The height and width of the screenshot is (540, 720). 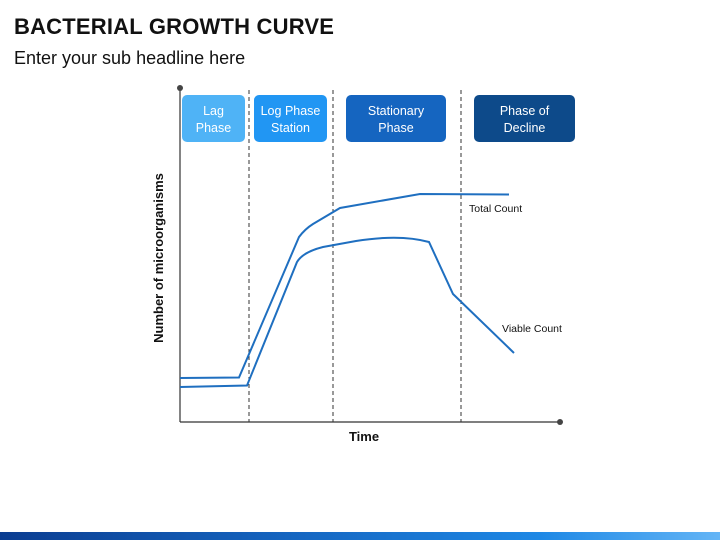 What do you see at coordinates (364, 436) in the screenshot?
I see `x-axis-label: Time` at bounding box center [364, 436].